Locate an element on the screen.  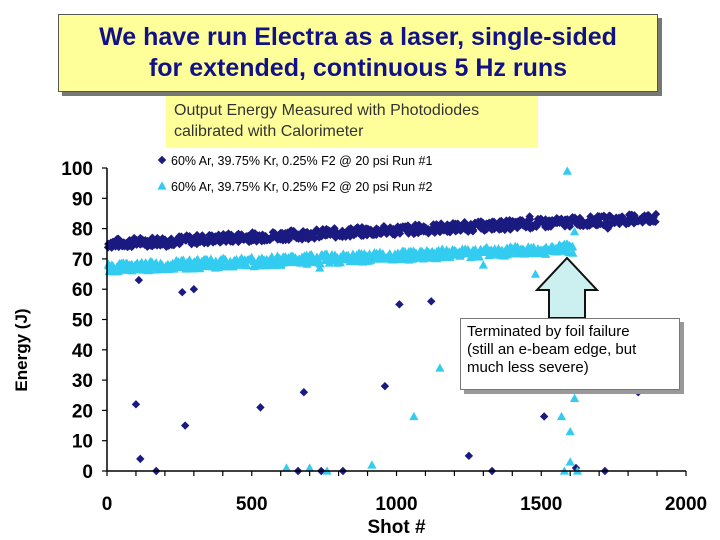
y-tick-label: 0 is located at coordinates (87, 472).